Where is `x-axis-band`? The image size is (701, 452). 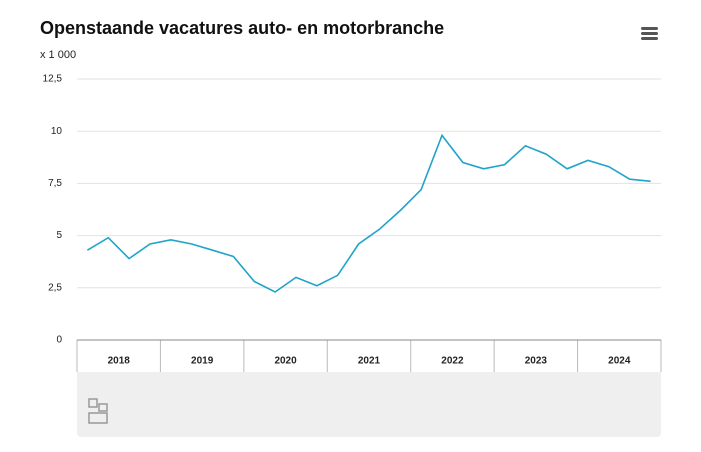
x-axis-band is located at coordinates (369, 356).